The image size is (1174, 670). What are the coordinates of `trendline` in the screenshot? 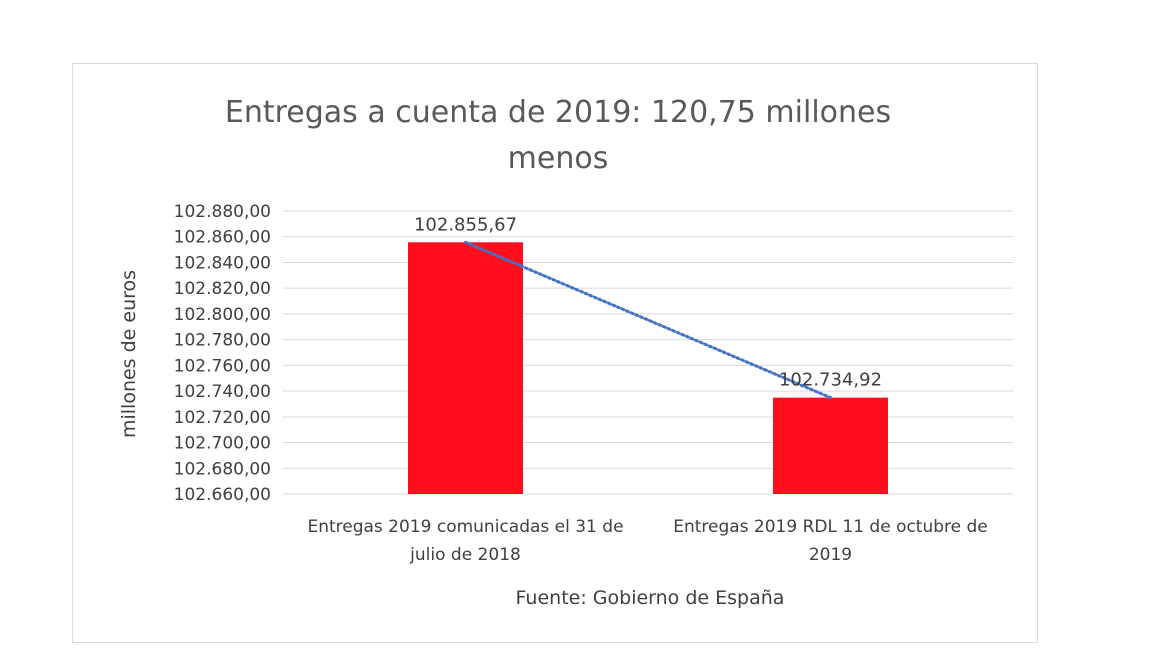 It's located at (648, 320).